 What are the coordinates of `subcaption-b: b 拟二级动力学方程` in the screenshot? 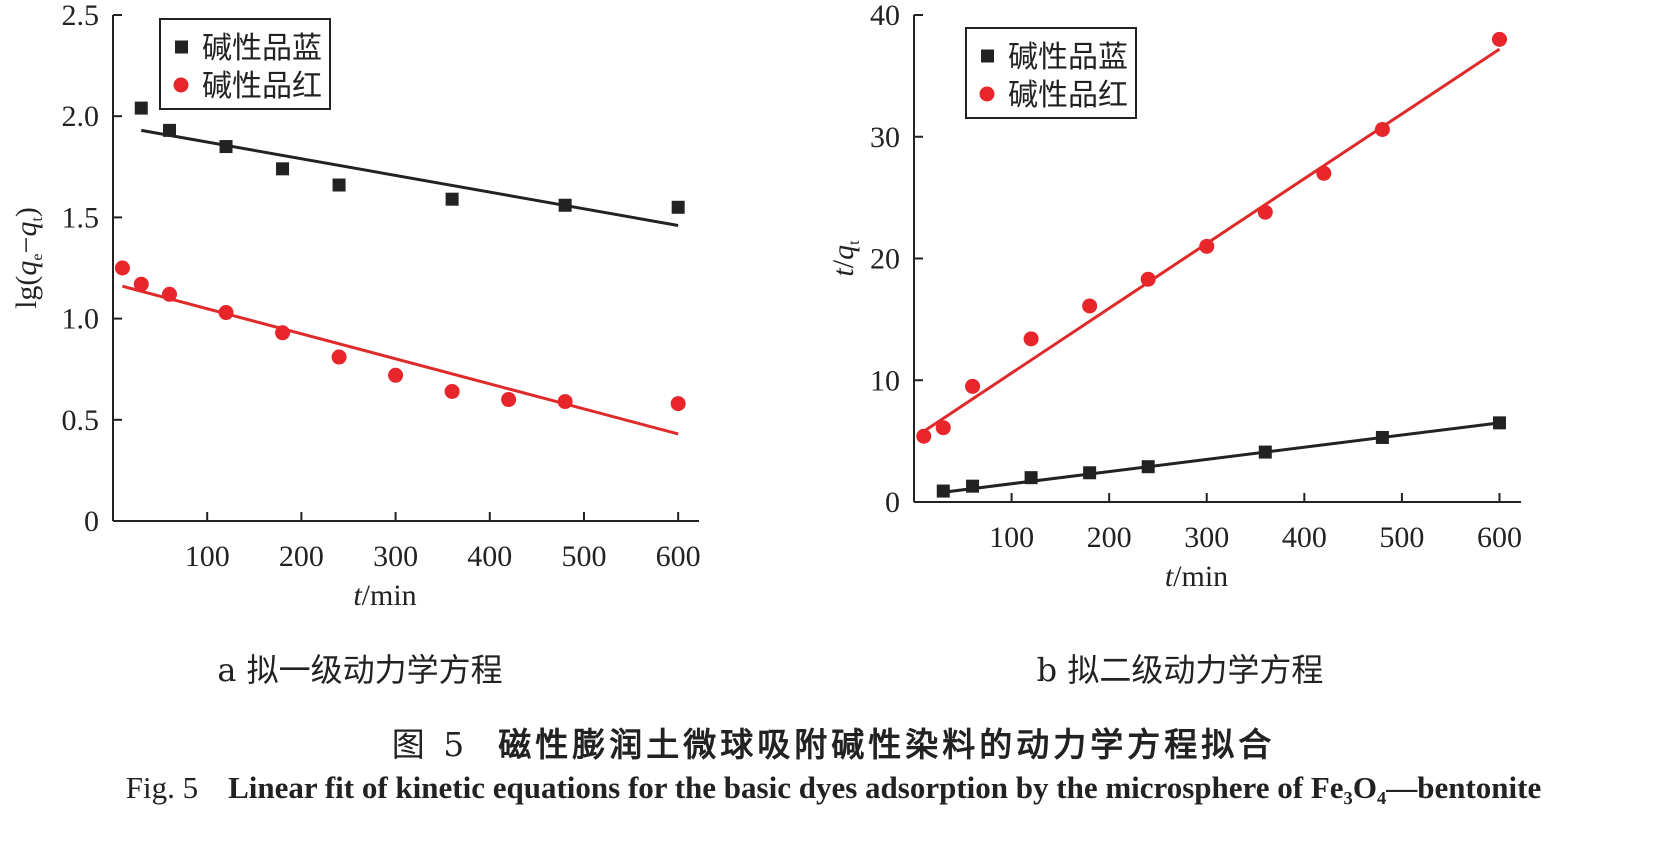 It's located at (1180, 670).